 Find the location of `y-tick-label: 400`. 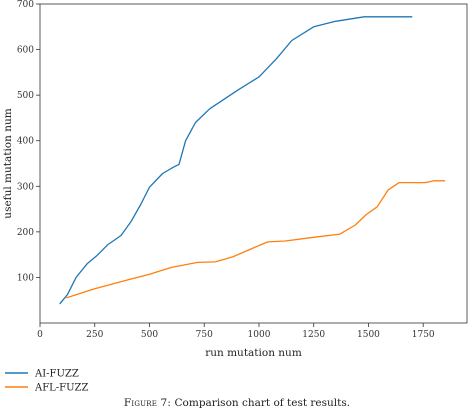

y-tick-label: 400 is located at coordinates (25, 142).